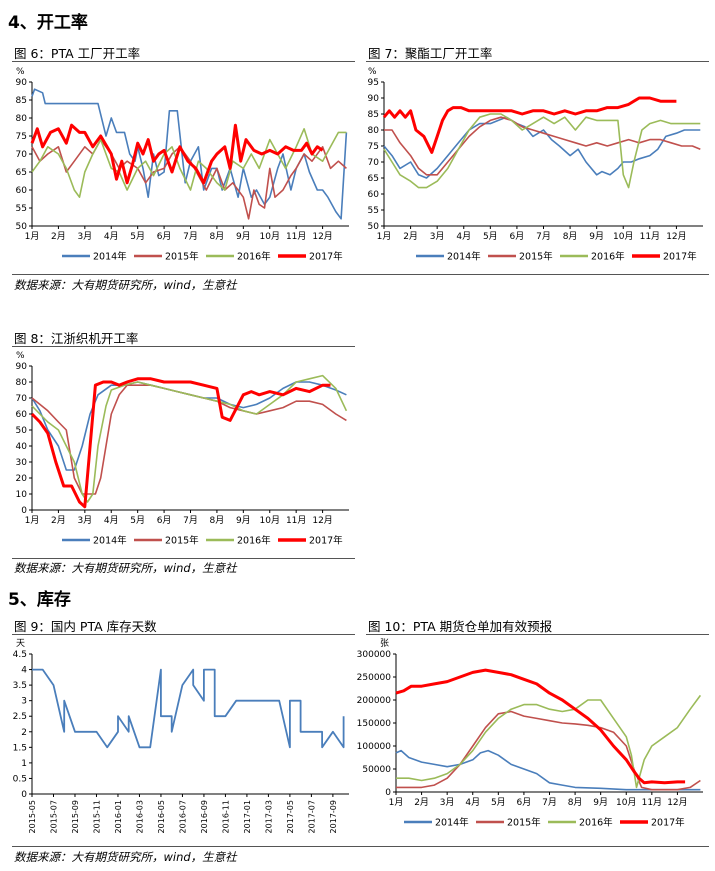 The height and width of the screenshot is (871, 715). I want to click on y-tick-label: 30, so click(22, 463).